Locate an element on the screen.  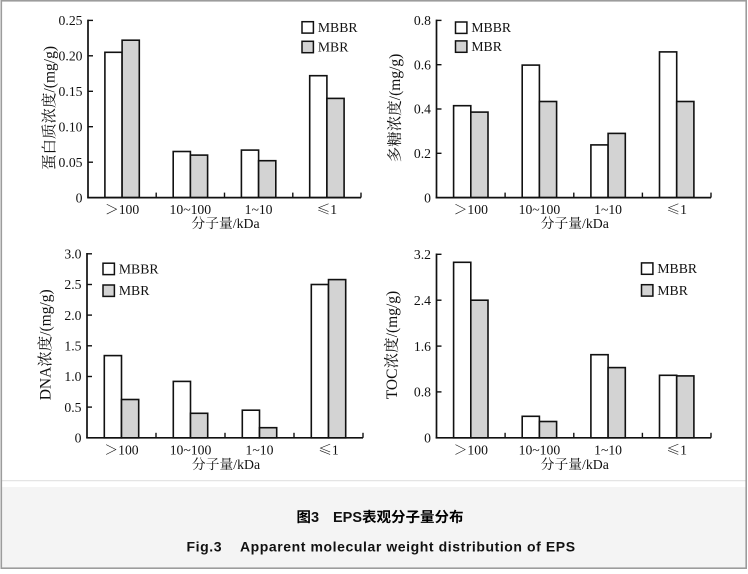
svg-text: DNA is located at coordinates (46, 383).